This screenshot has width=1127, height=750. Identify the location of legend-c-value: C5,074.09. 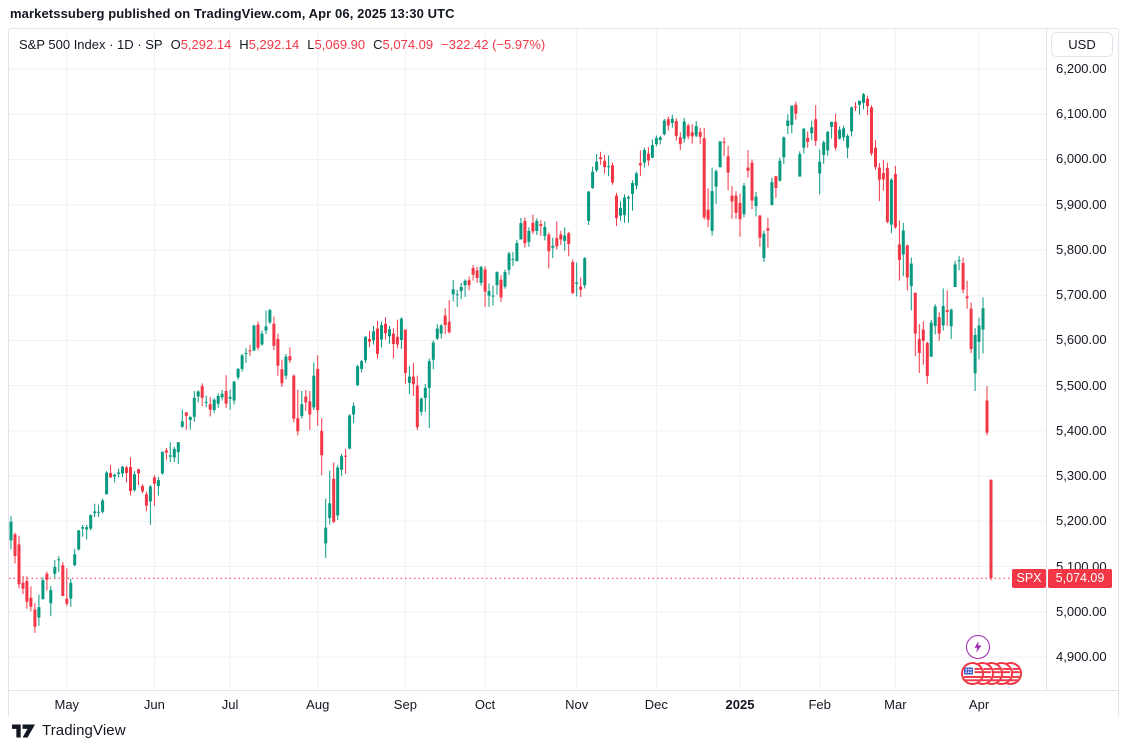
(403, 44).